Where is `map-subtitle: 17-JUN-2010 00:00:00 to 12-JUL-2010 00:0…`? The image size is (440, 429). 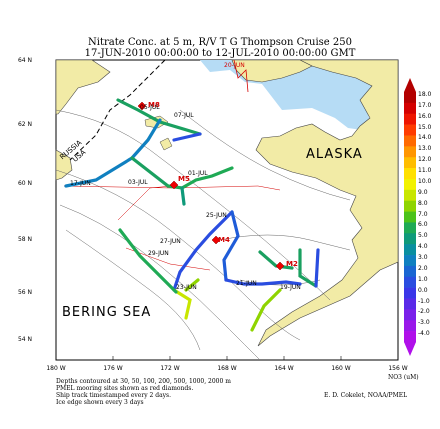
map-subtitle: 17-JUN-2010 00:00:00 to 12-JUL-2010 00:0… is located at coordinates (220, 53).